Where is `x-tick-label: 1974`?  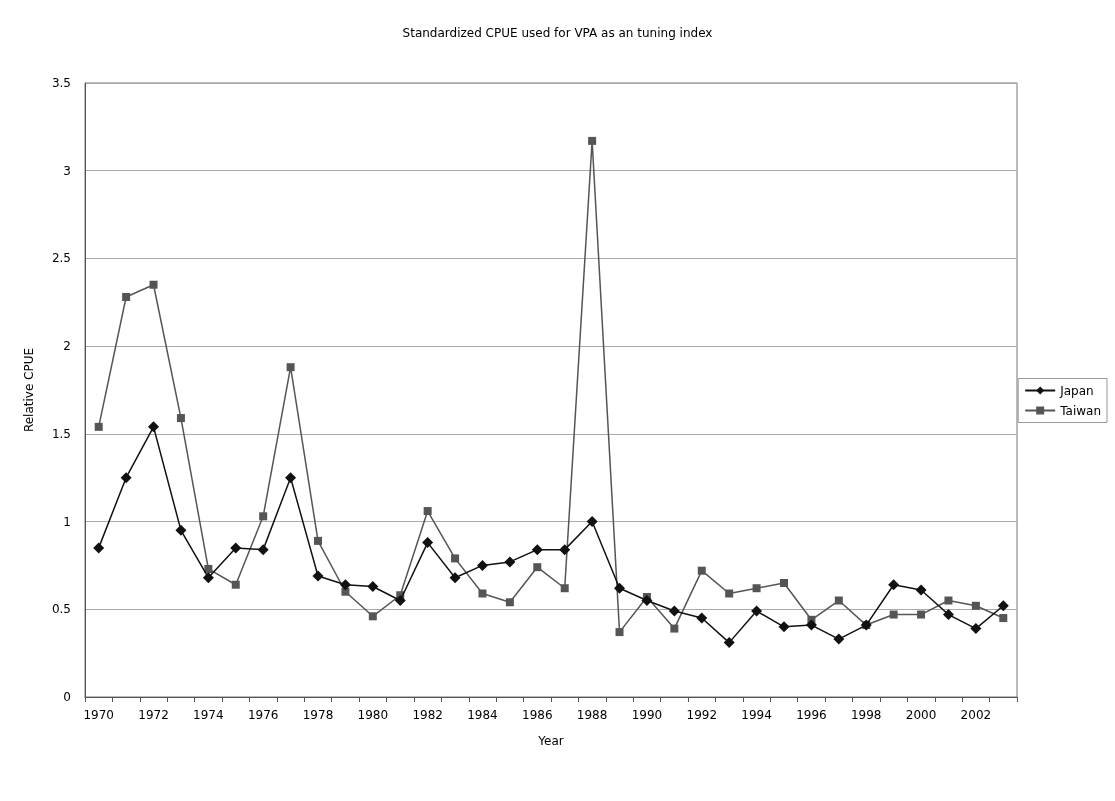 x-tick-label: 1974 is located at coordinates (208, 715).